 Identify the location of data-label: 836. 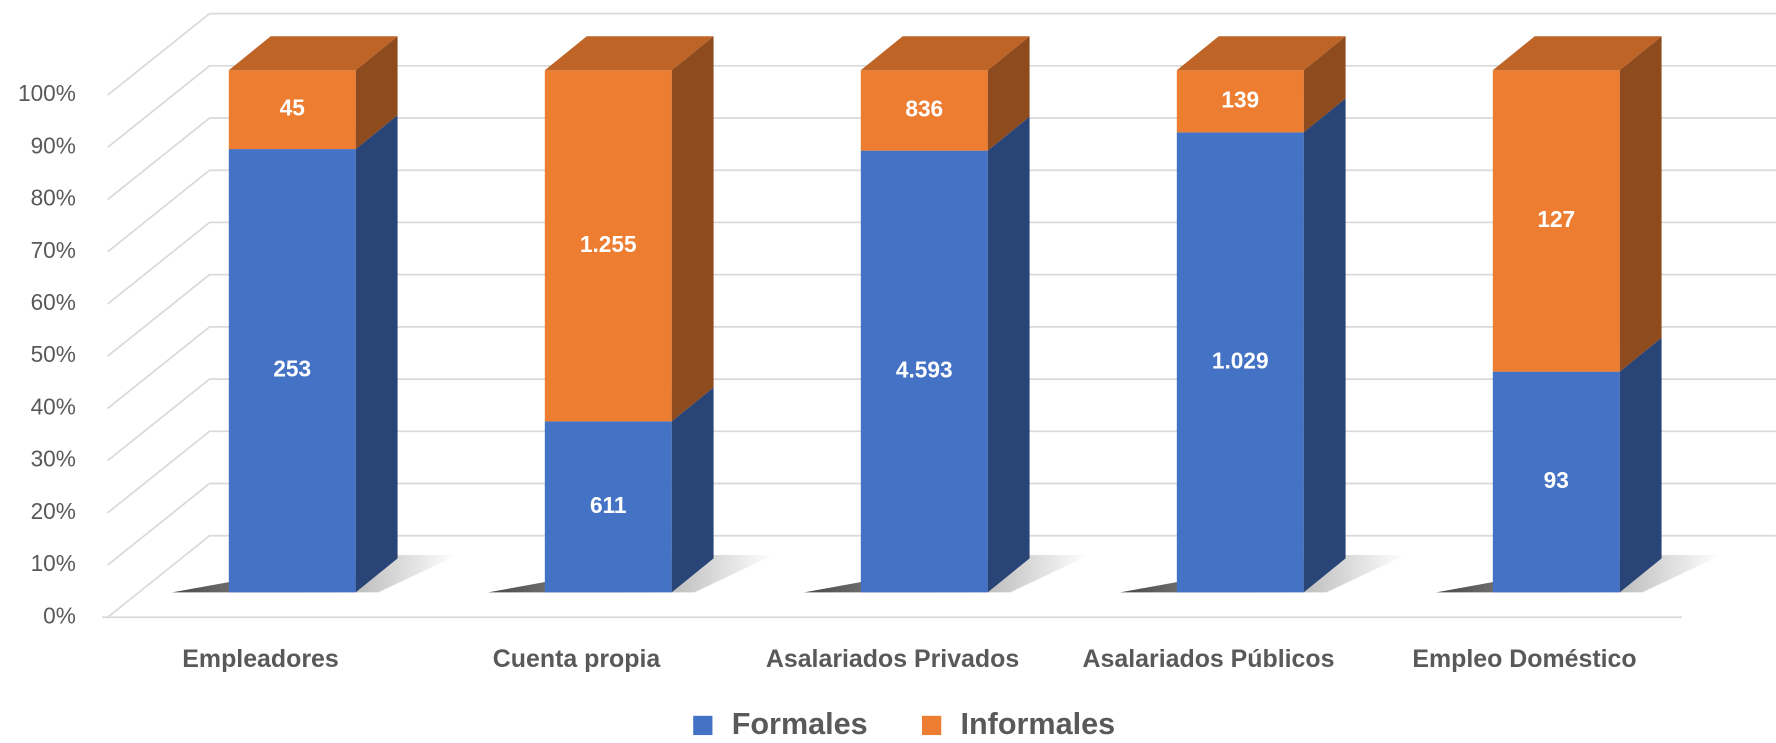
(924, 108).